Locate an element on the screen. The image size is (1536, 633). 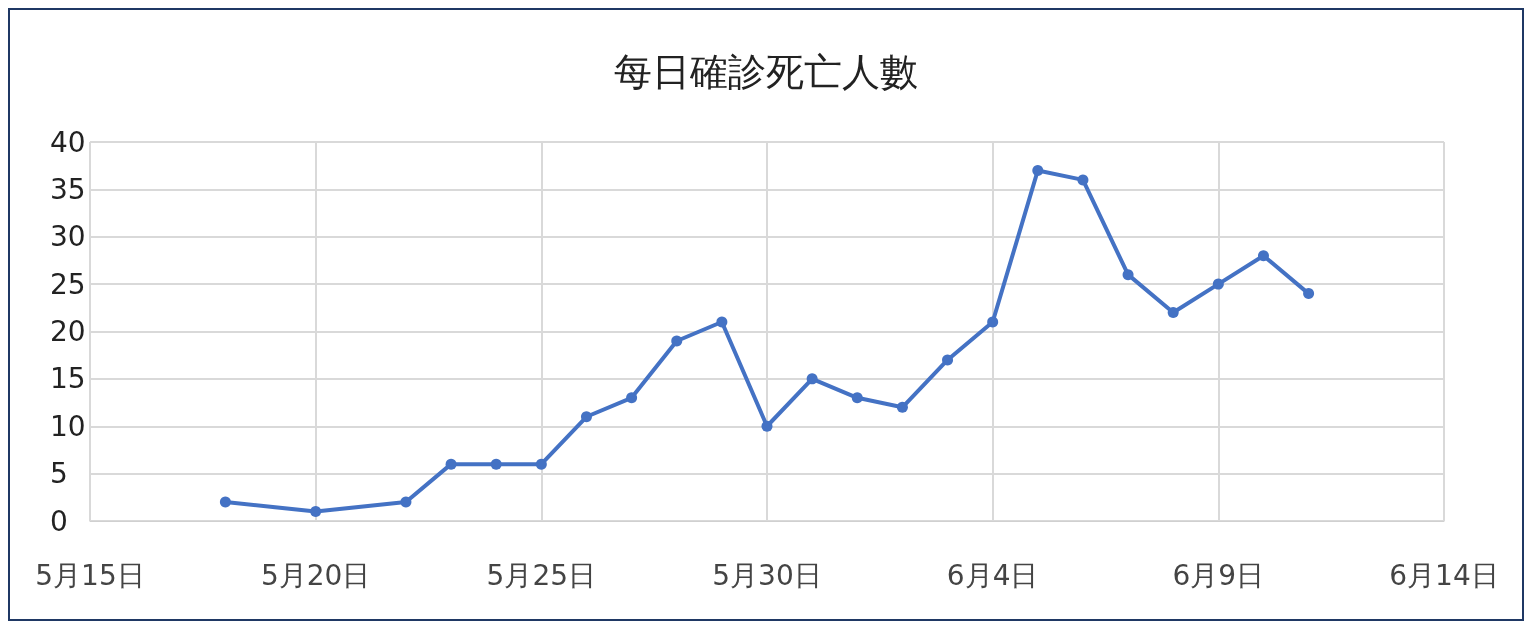
y-tick-label: 40 is located at coordinates (68, 142).